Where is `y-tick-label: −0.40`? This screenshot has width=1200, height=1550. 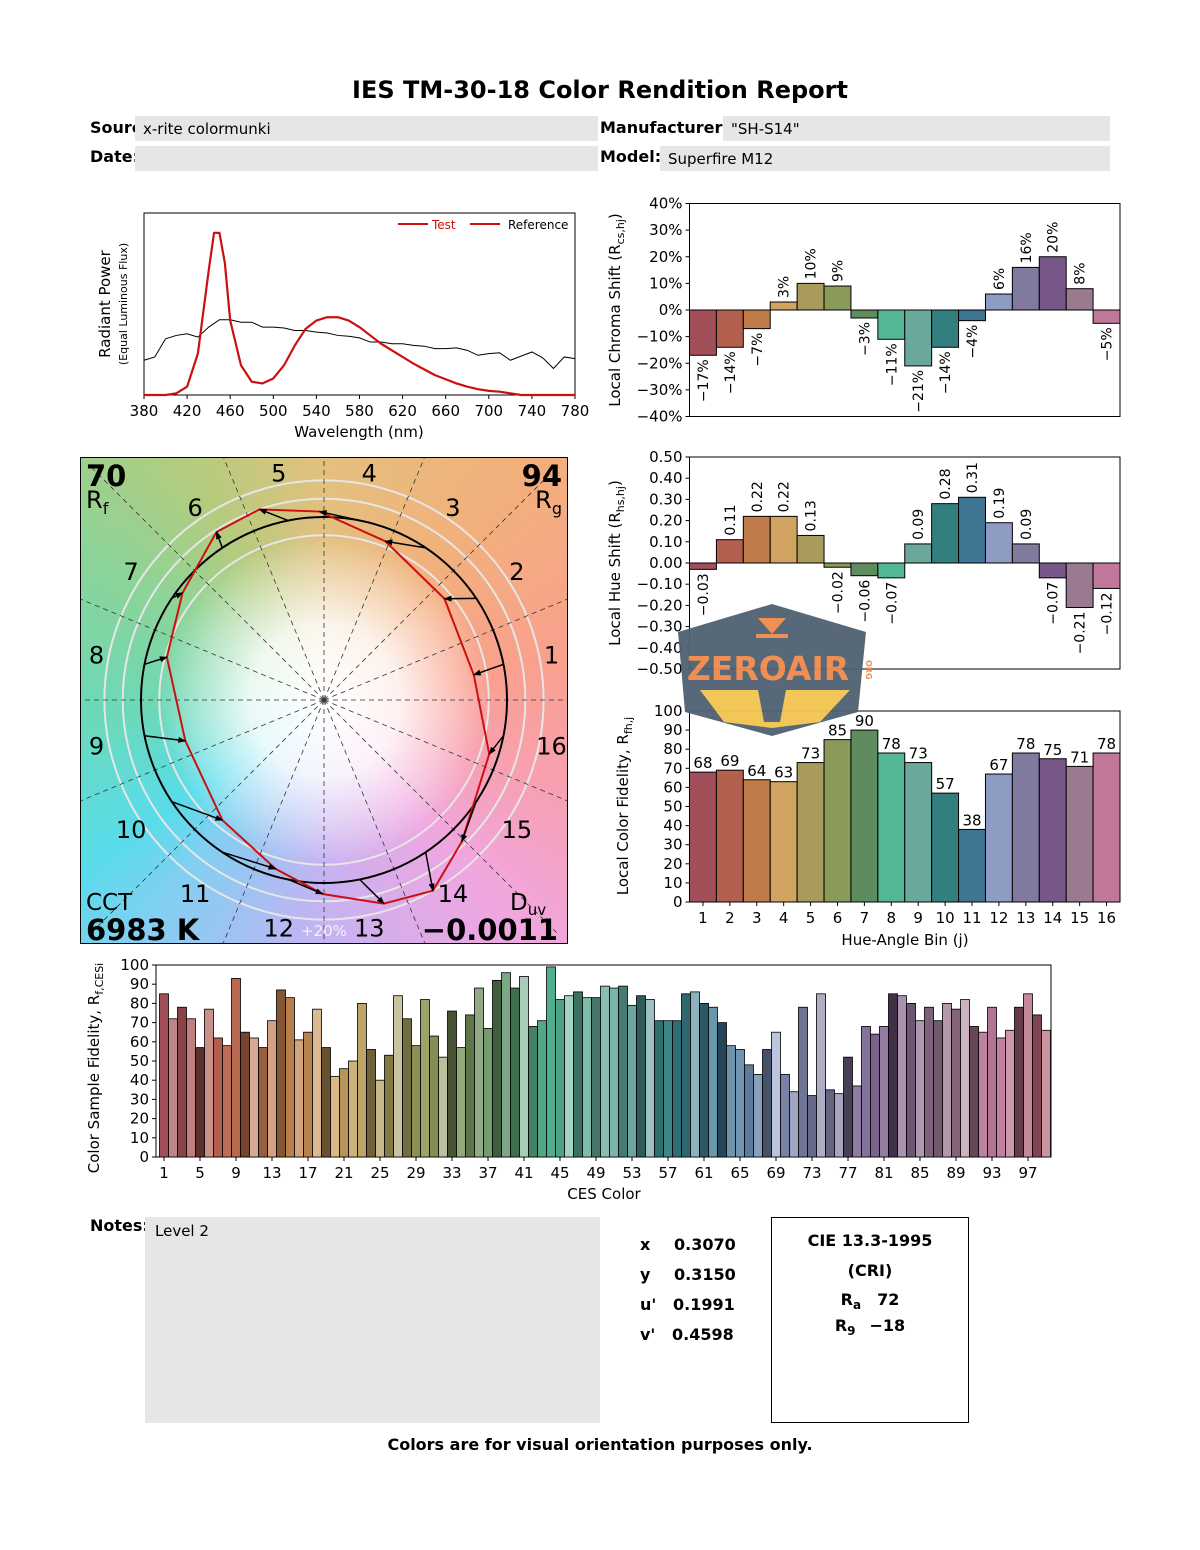 y-tick-label: −0.40 is located at coordinates (660, 648).